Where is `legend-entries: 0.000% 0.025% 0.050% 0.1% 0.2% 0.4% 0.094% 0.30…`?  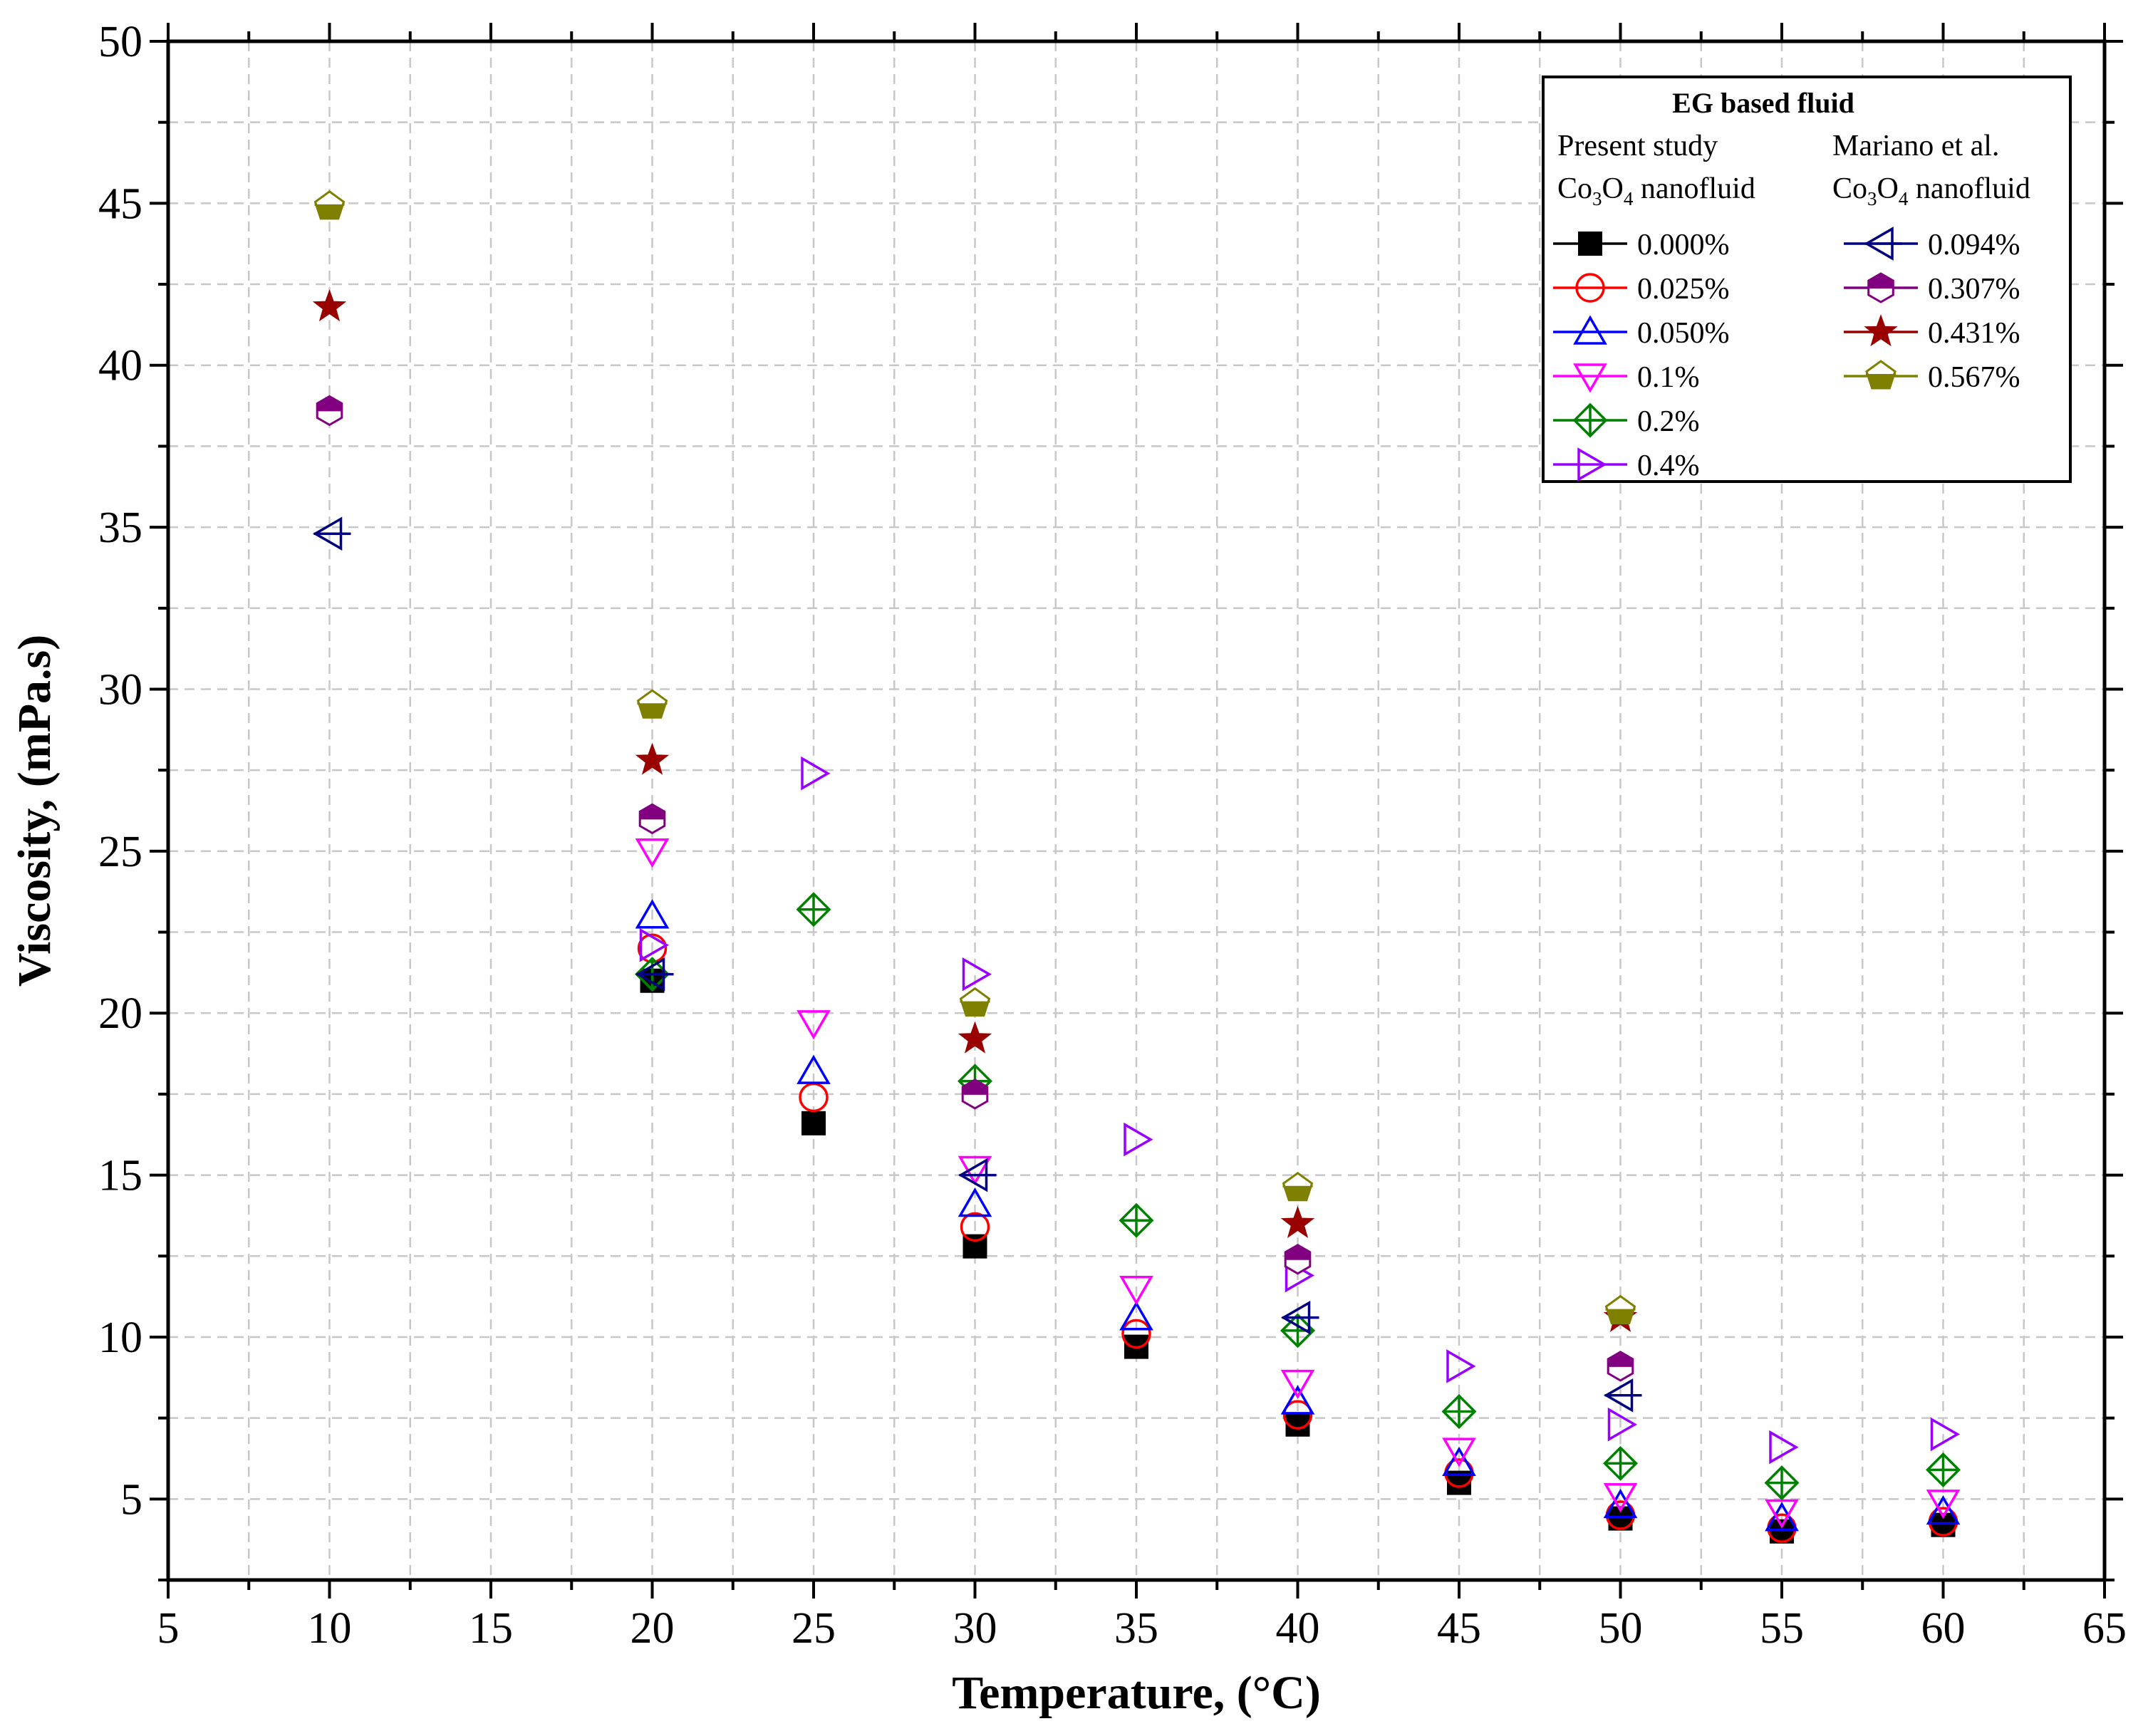
legend-entries: 0.000% 0.025% 0.050% 0.1% 0.2% 0.4% 0.094% 0.30… is located at coordinates (1786, 354).